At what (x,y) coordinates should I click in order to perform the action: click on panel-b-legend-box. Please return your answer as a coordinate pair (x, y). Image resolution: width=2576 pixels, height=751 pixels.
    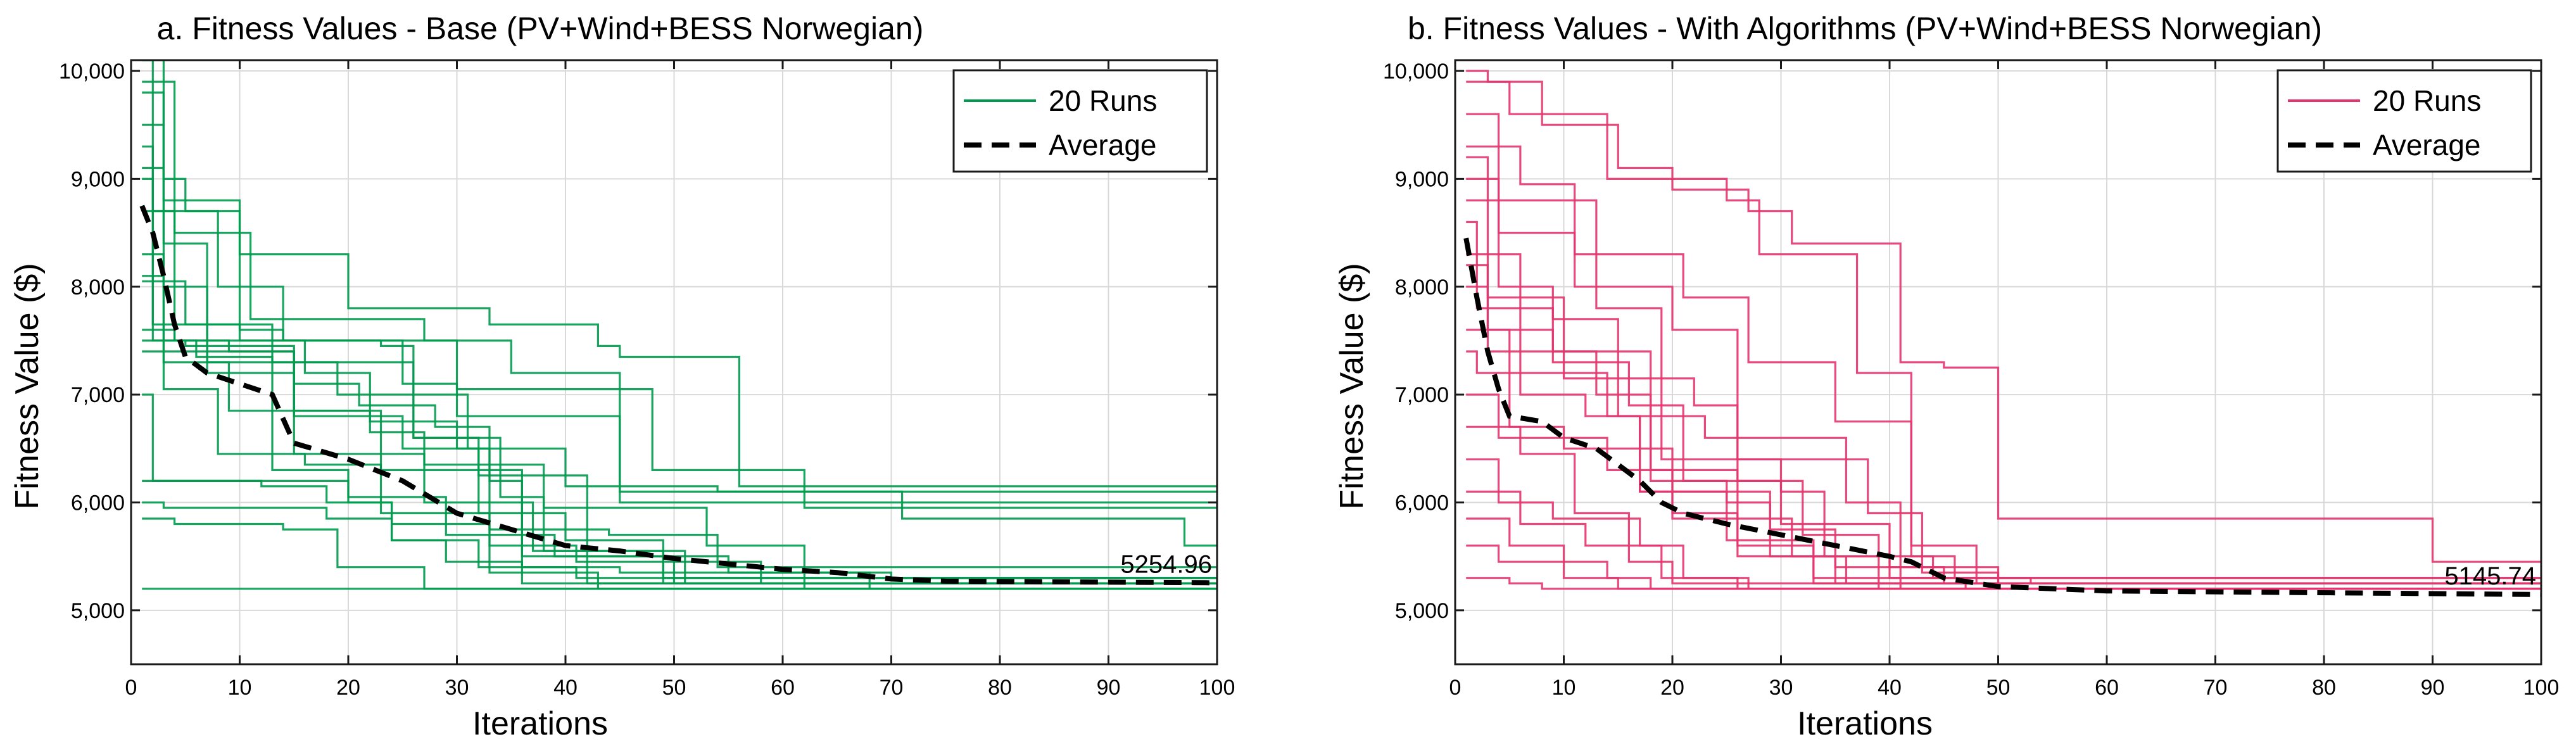
    Looking at the image, I should click on (2404, 121).